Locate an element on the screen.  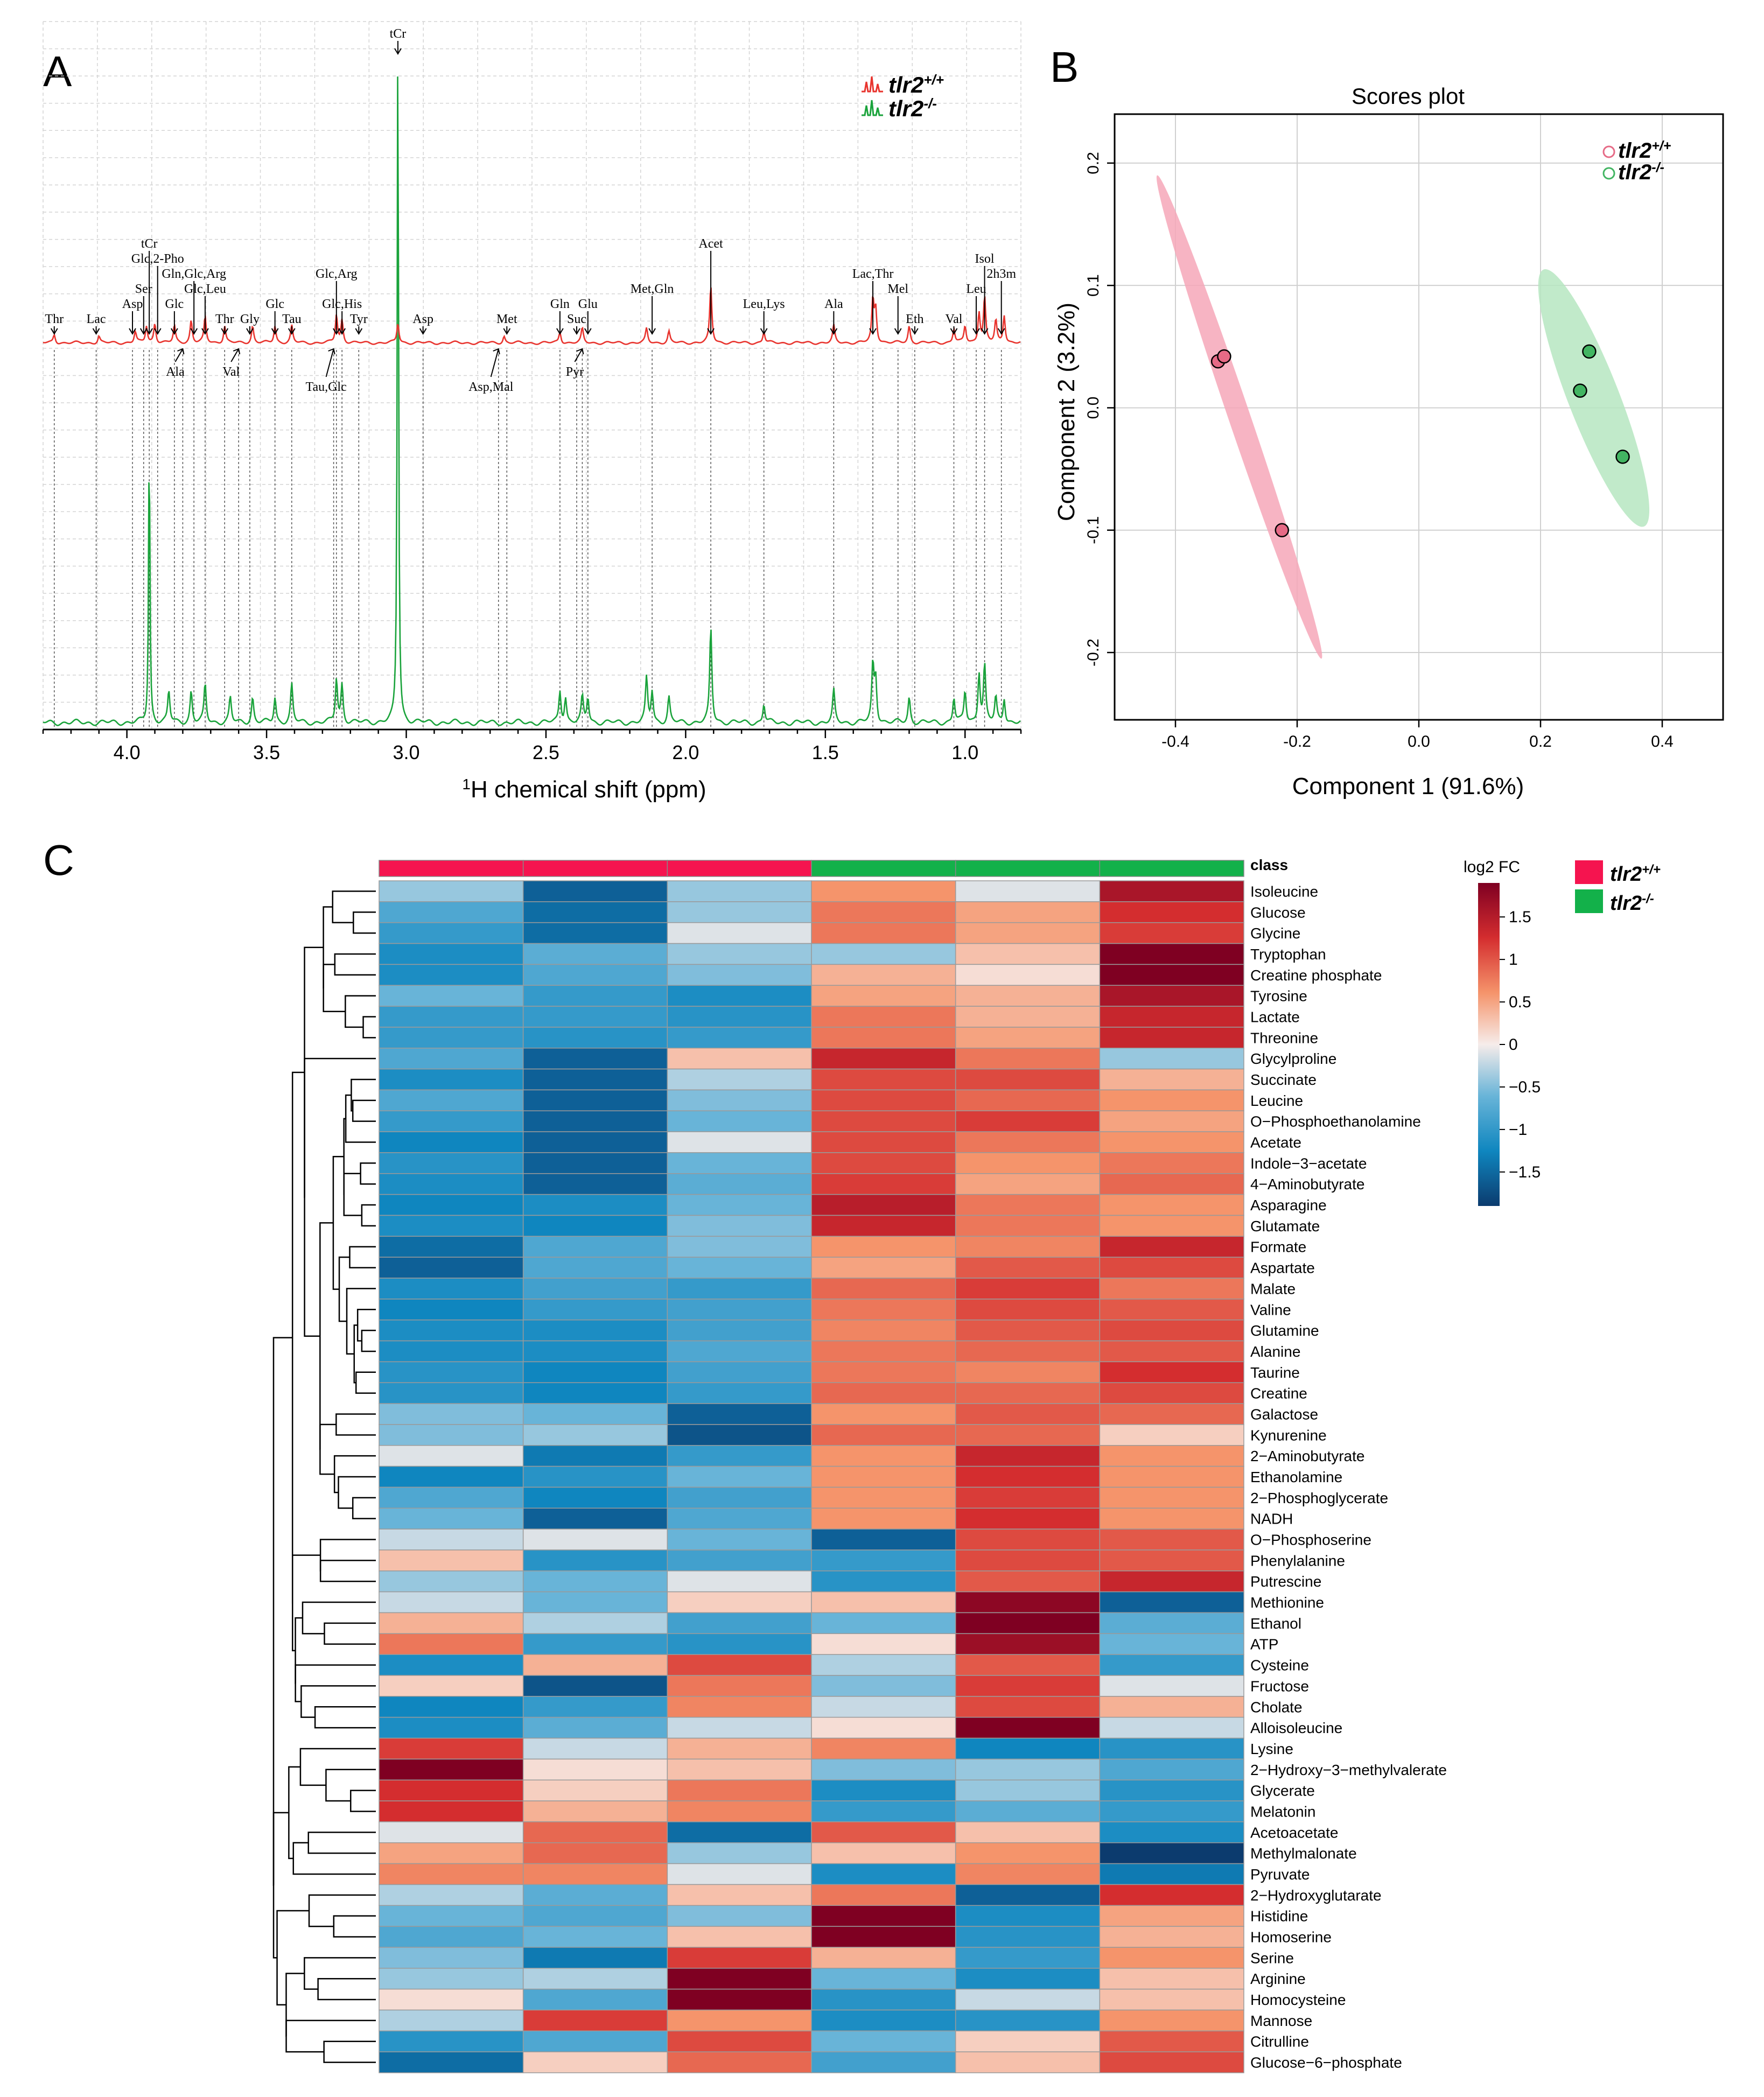
class-label: class is located at coordinates (1269, 865).